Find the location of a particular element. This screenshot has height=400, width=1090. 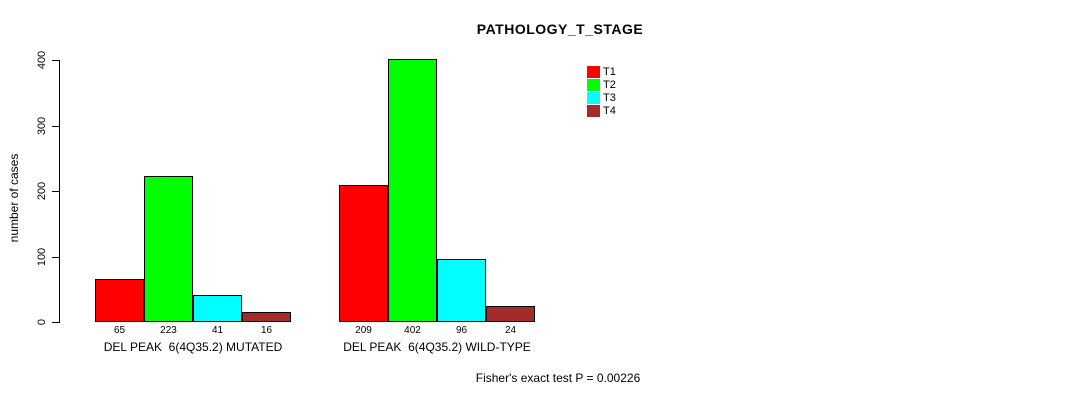

y-axis-title: number of cases is located at coordinates (14, 198).